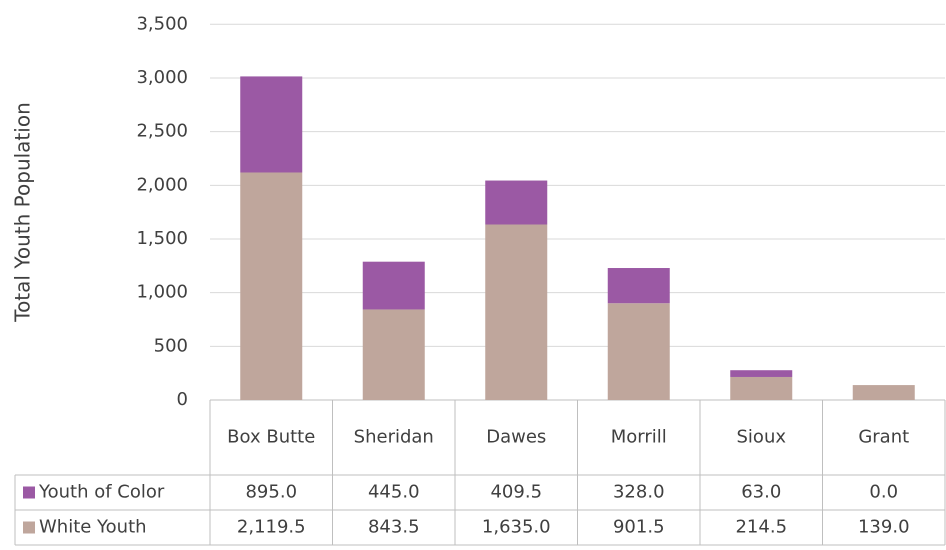  Describe the element at coordinates (516, 492) in the screenshot. I see `data-label: 409.5` at that location.